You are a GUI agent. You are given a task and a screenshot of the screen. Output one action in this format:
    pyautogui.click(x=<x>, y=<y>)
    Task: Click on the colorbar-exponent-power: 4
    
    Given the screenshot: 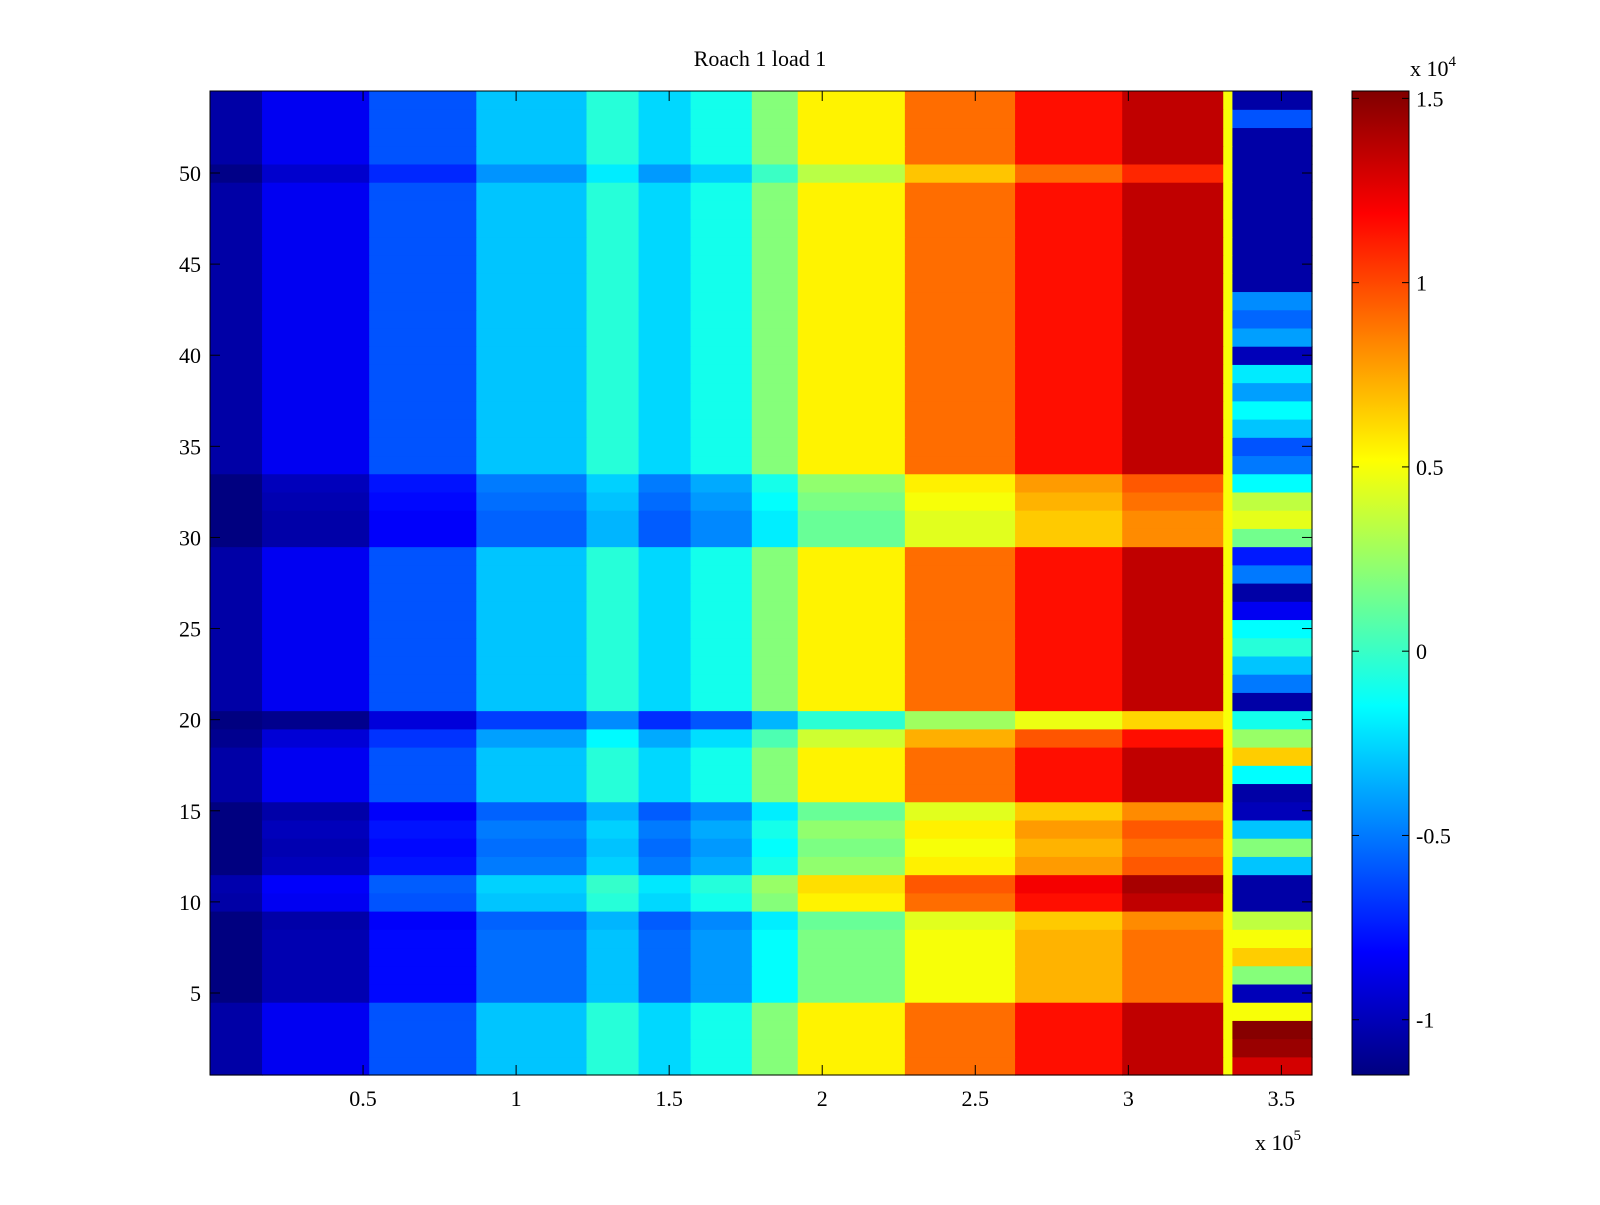 What is the action you would take?
    pyautogui.click(x=1453, y=62)
    